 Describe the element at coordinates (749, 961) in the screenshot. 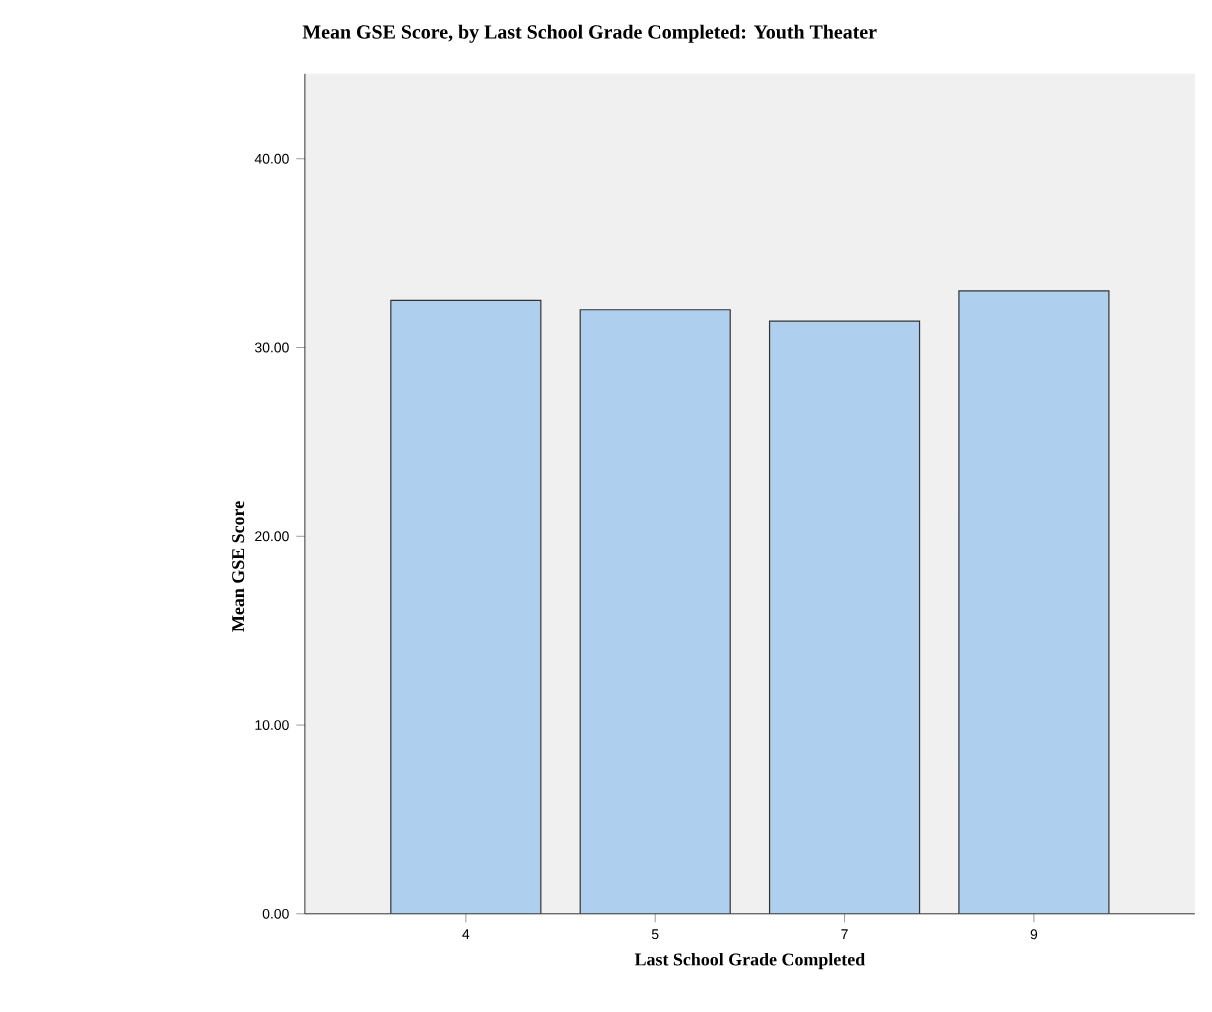

I see `x-axis-title: Last School Grade Completed` at that location.